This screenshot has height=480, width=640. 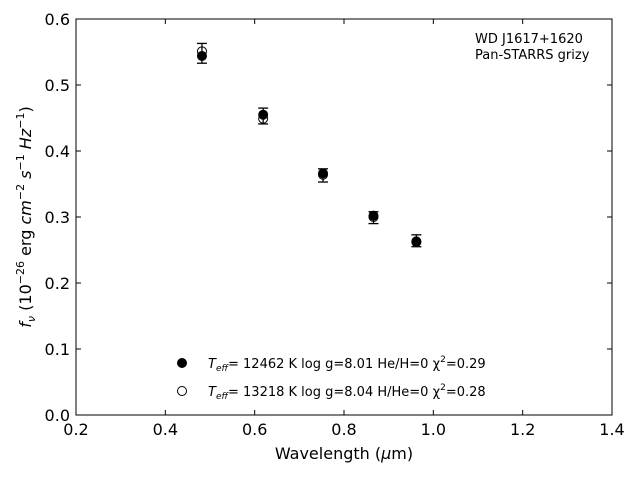 What do you see at coordinates (57, 85) in the screenshot?
I see `y-tick-label-5: 0.5` at bounding box center [57, 85].